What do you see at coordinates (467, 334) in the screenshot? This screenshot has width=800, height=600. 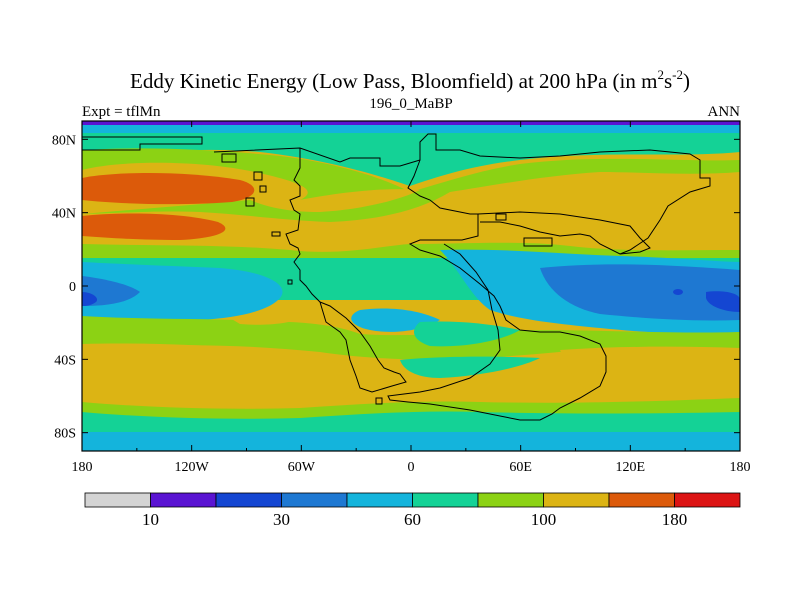 I see `indian-ocean-green` at bounding box center [467, 334].